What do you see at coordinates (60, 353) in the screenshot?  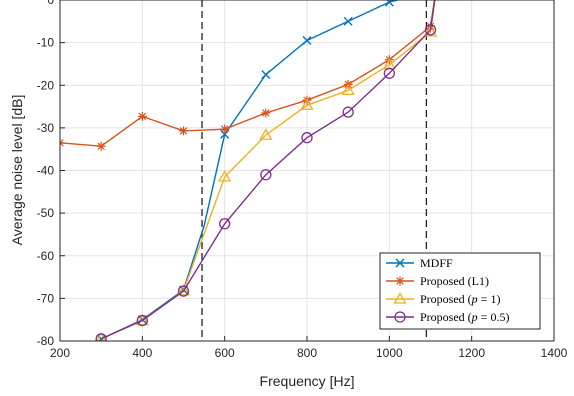 I see `x-tick-label: 200` at bounding box center [60, 353].